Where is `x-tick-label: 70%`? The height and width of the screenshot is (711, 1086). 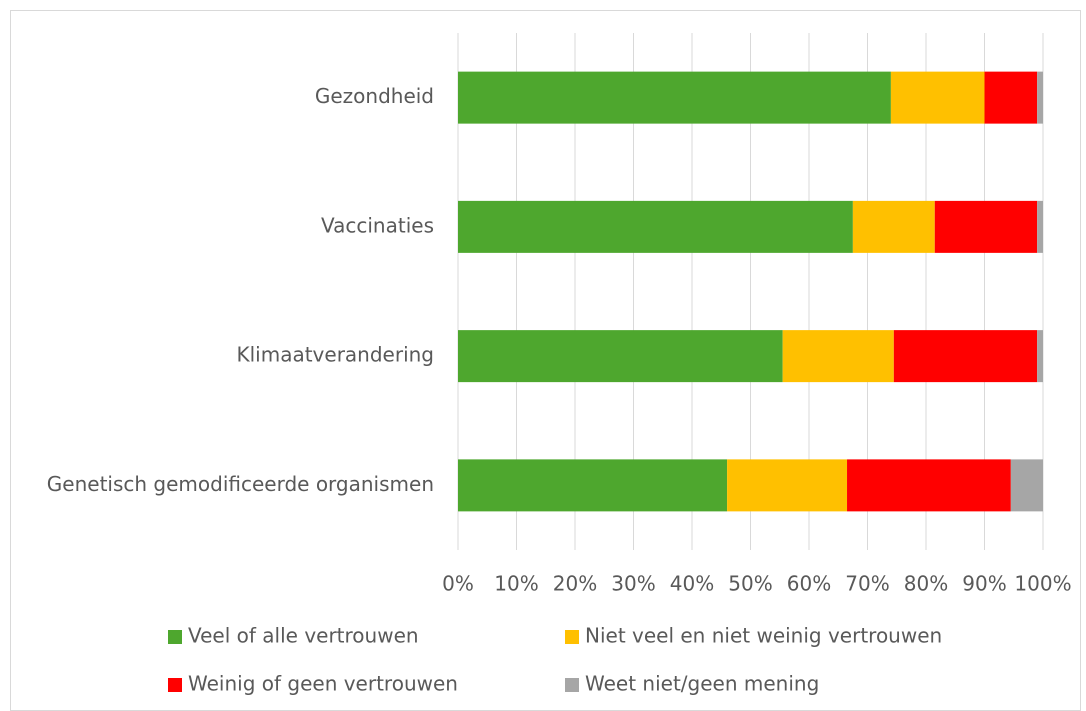
x-tick-label: 70% is located at coordinates (867, 584).